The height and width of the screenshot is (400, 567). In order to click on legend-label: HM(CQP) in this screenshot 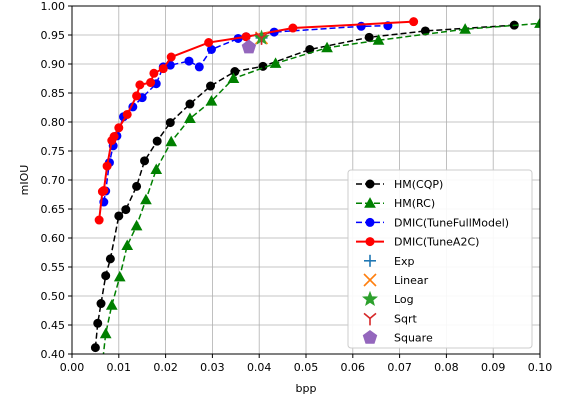, I will do `click(418, 184)`.